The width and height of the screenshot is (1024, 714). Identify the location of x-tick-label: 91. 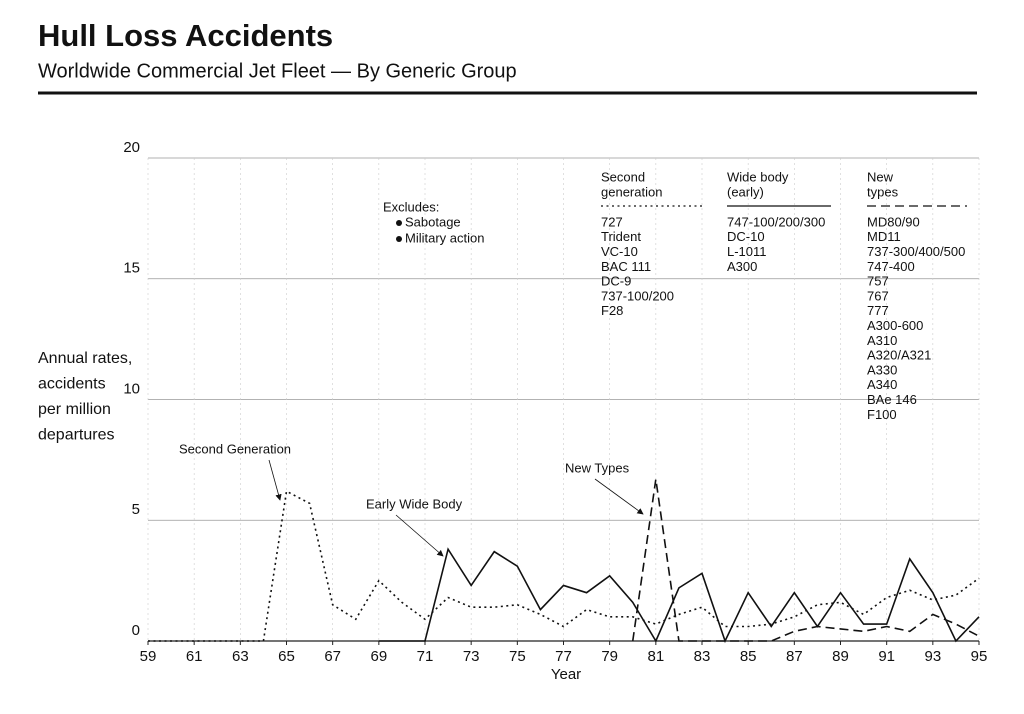
(886, 656).